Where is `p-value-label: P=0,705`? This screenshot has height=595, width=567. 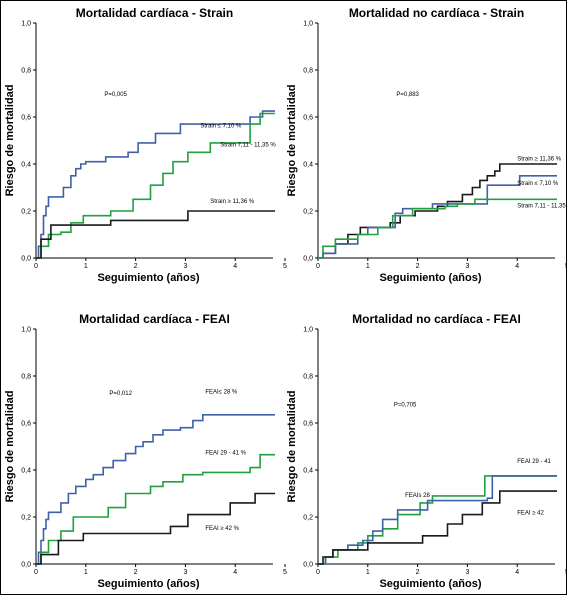
p-value-label: P=0,705 is located at coordinates (405, 406).